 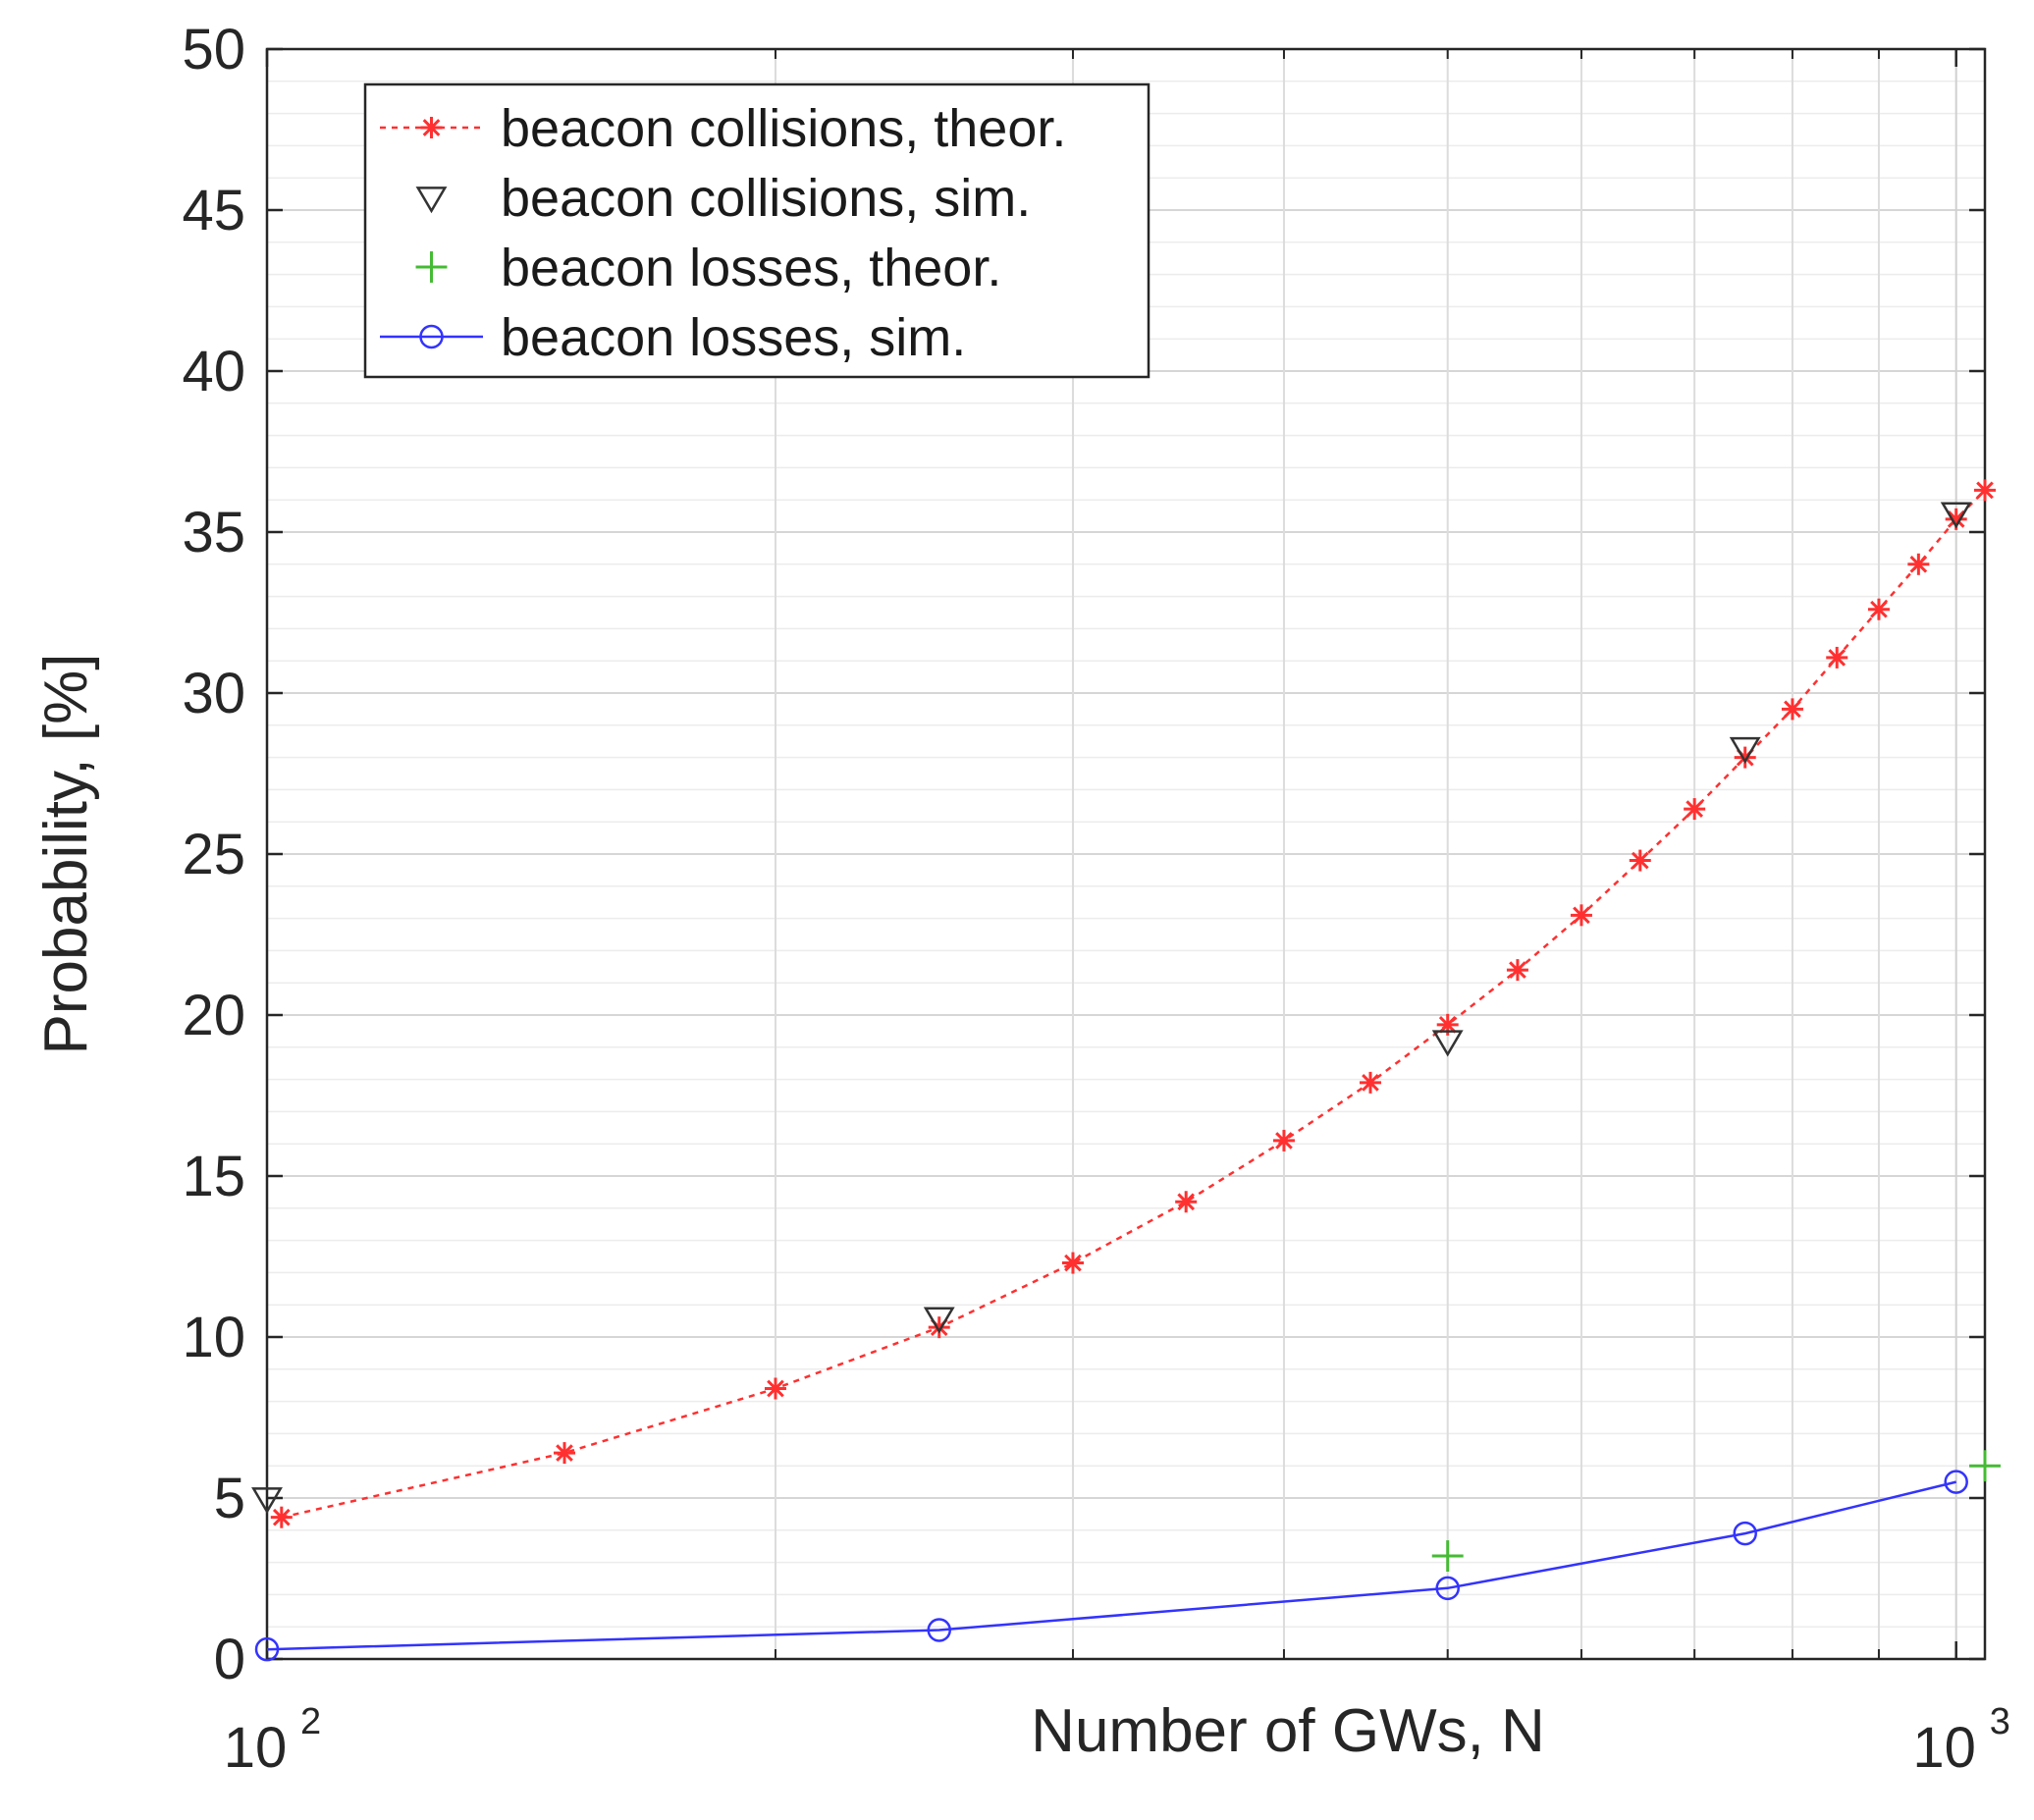 I want to click on x-tick-label-exponent: 3, so click(x=2000, y=1721).